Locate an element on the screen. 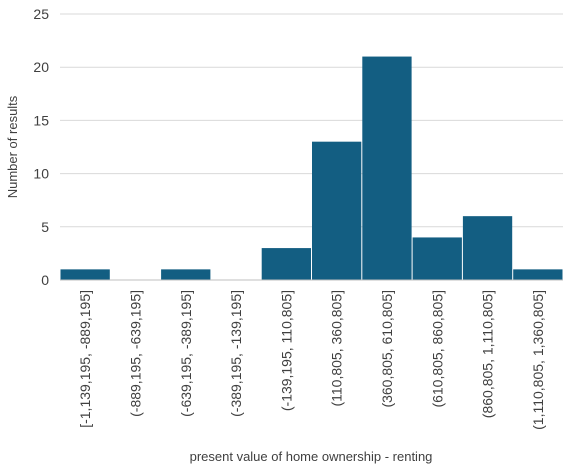 This screenshot has width=563, height=471. y-axis-title: Number of results is located at coordinates (12, 146).